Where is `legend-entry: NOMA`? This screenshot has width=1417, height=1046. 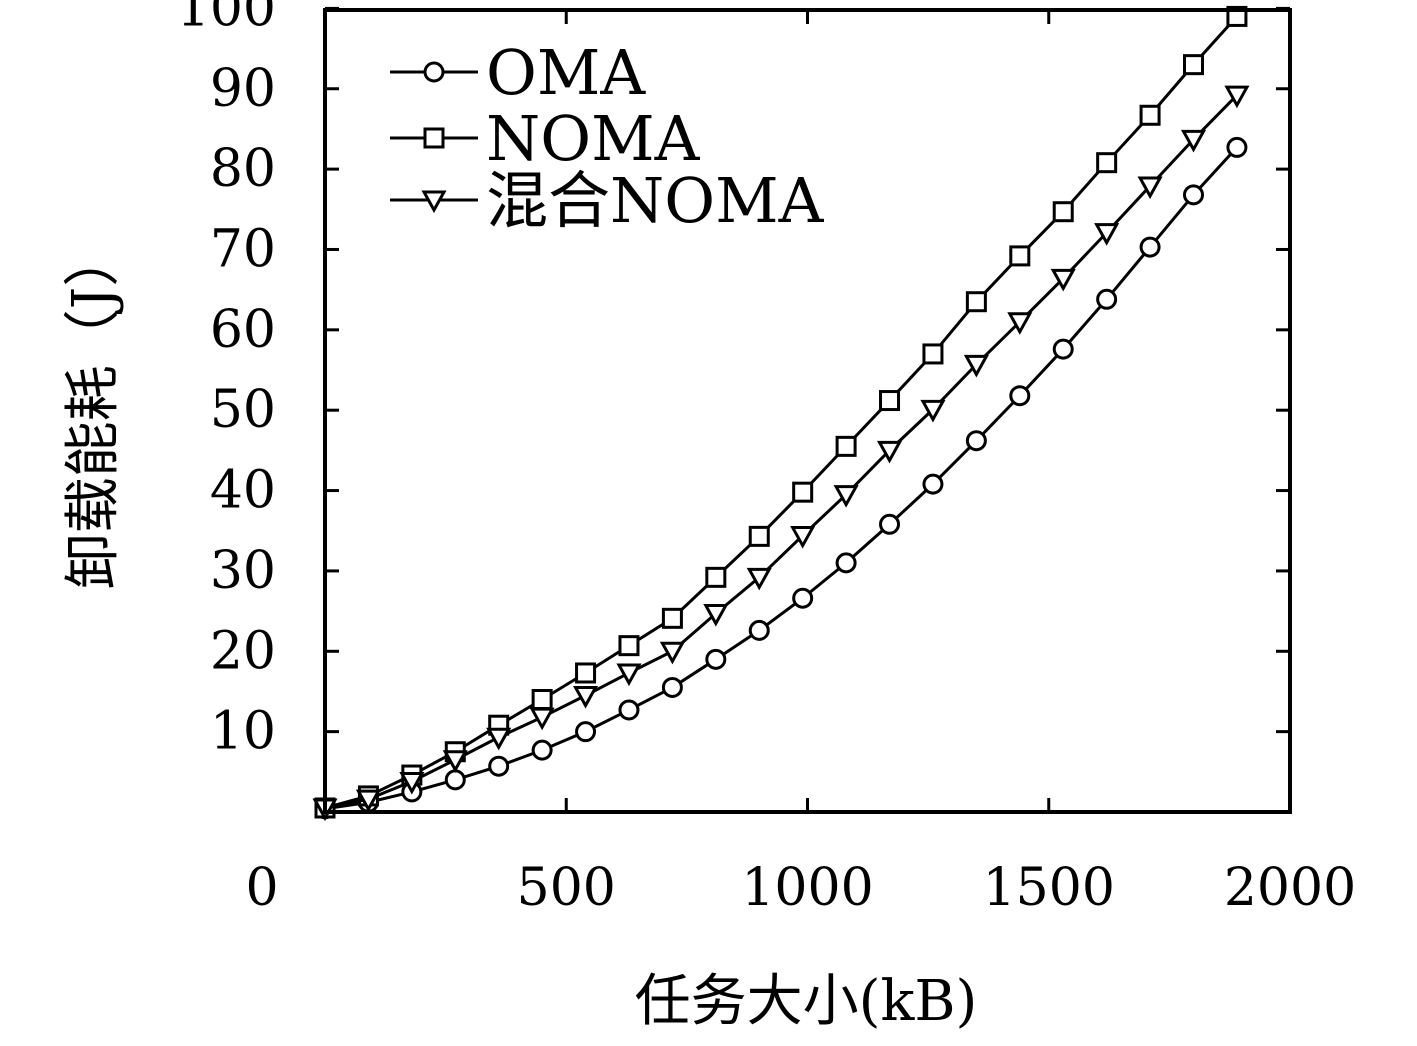
legend-entry: NOMA is located at coordinates (545, 138).